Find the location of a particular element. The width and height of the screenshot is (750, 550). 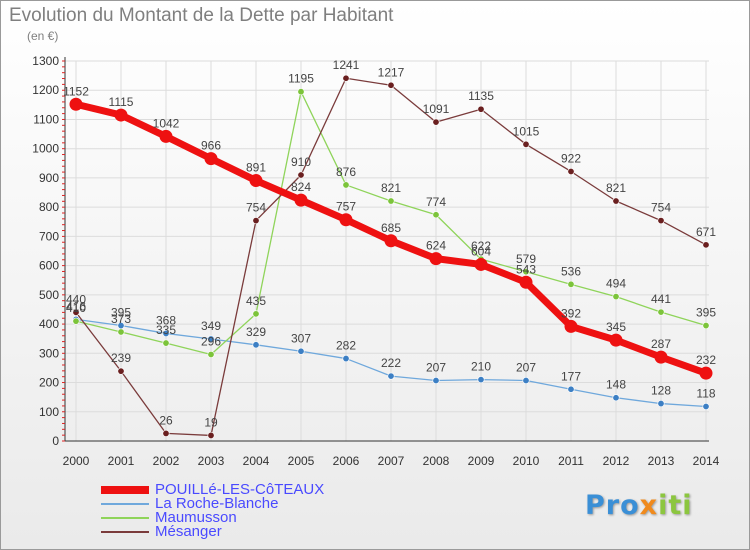

data-label: 232 is located at coordinates (706, 360).